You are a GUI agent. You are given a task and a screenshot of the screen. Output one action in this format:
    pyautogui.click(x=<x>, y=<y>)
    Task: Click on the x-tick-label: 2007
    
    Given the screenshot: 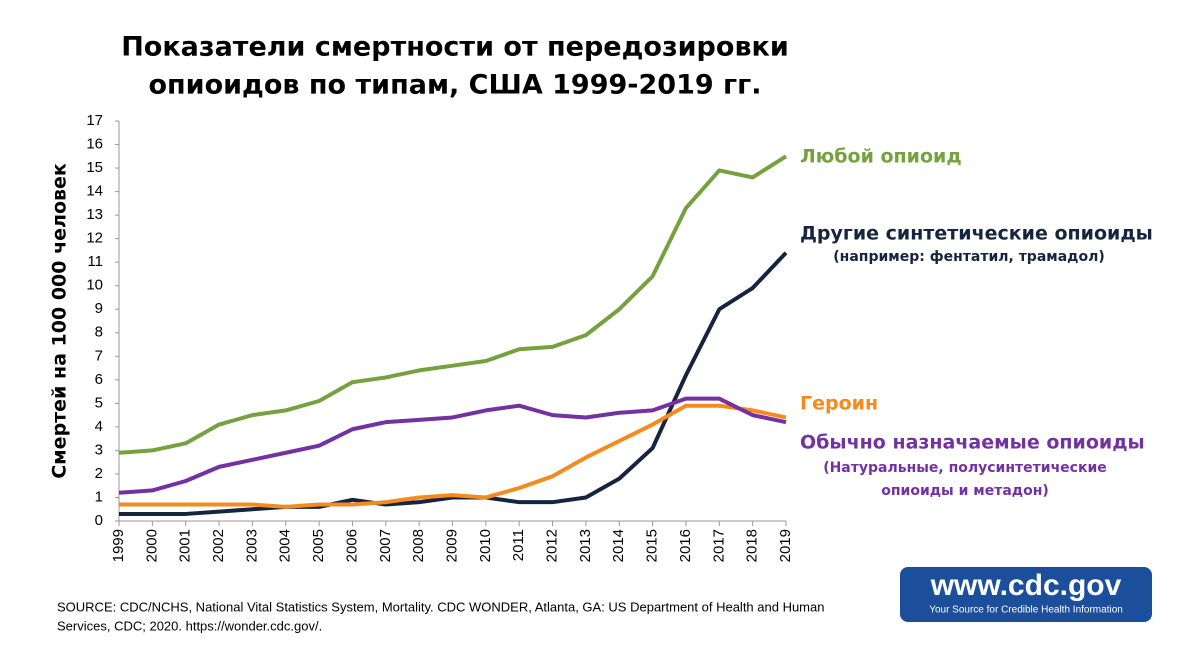 What is the action you would take?
    pyautogui.click(x=385, y=545)
    